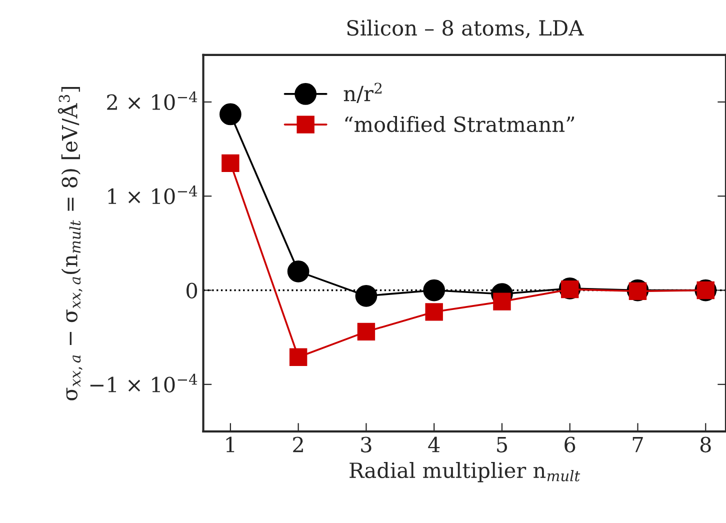  Describe the element at coordinates (366, 444) in the screenshot. I see `x-tick-label: 3` at that location.